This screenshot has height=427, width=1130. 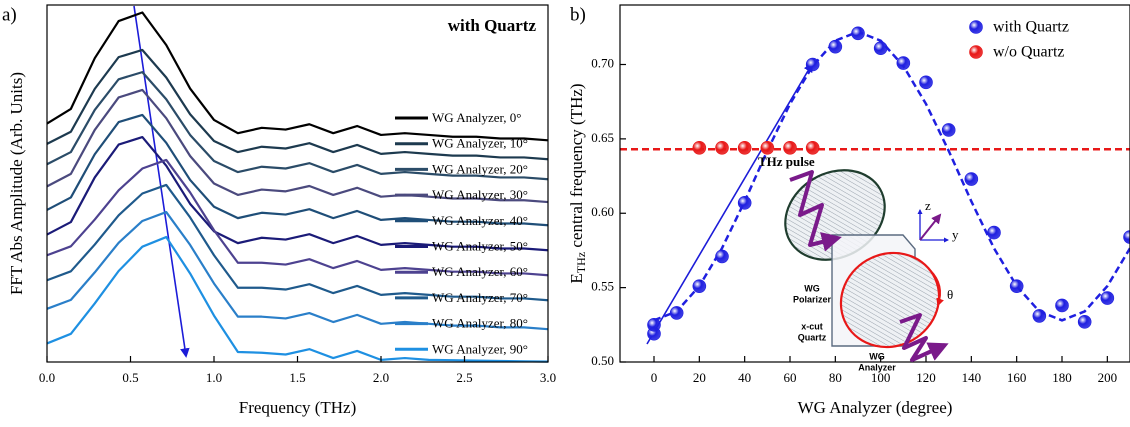 I want to click on inset-label: θ, so click(x=950, y=294).